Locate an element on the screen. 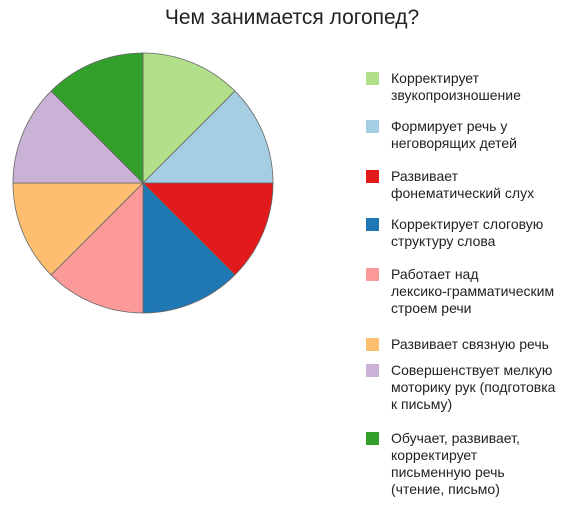  legend-item: Развивает связную речь is located at coordinates (472, 344).